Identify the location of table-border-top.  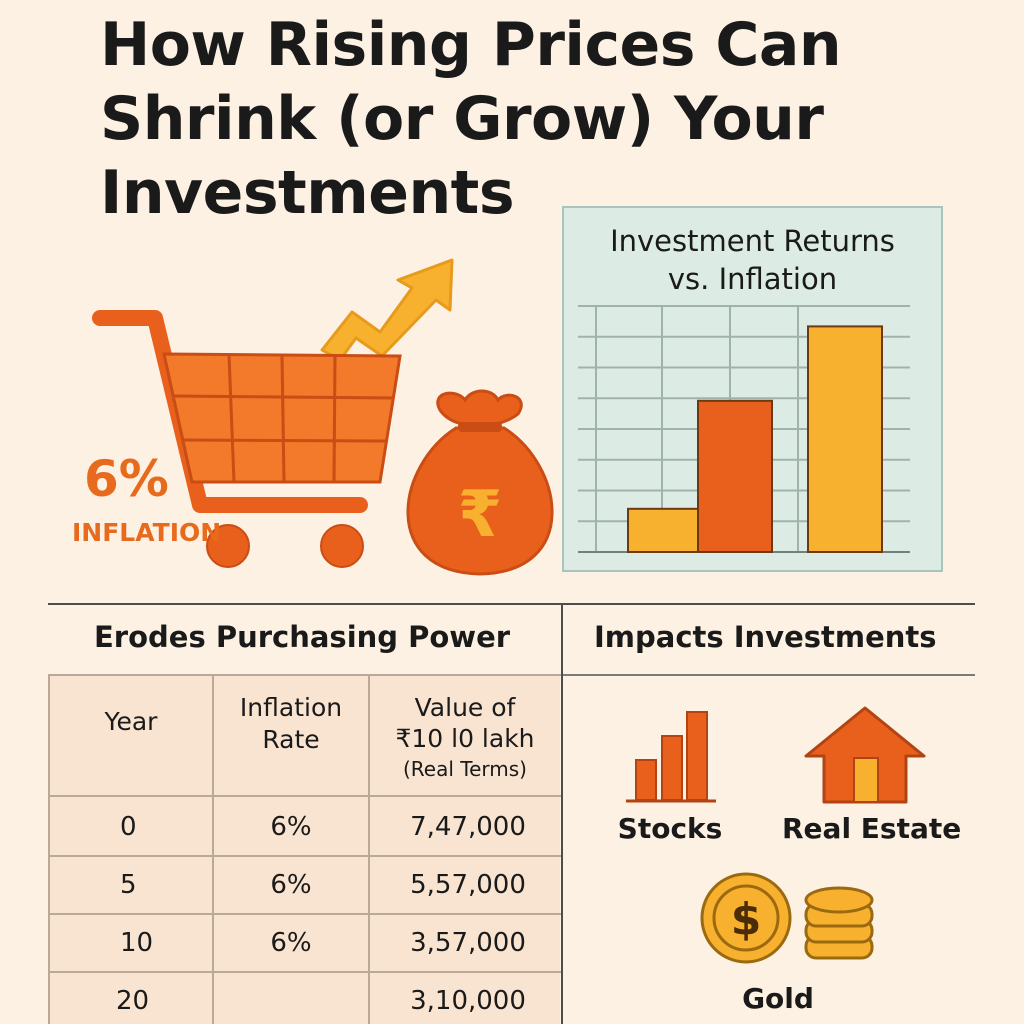
(304, 675).